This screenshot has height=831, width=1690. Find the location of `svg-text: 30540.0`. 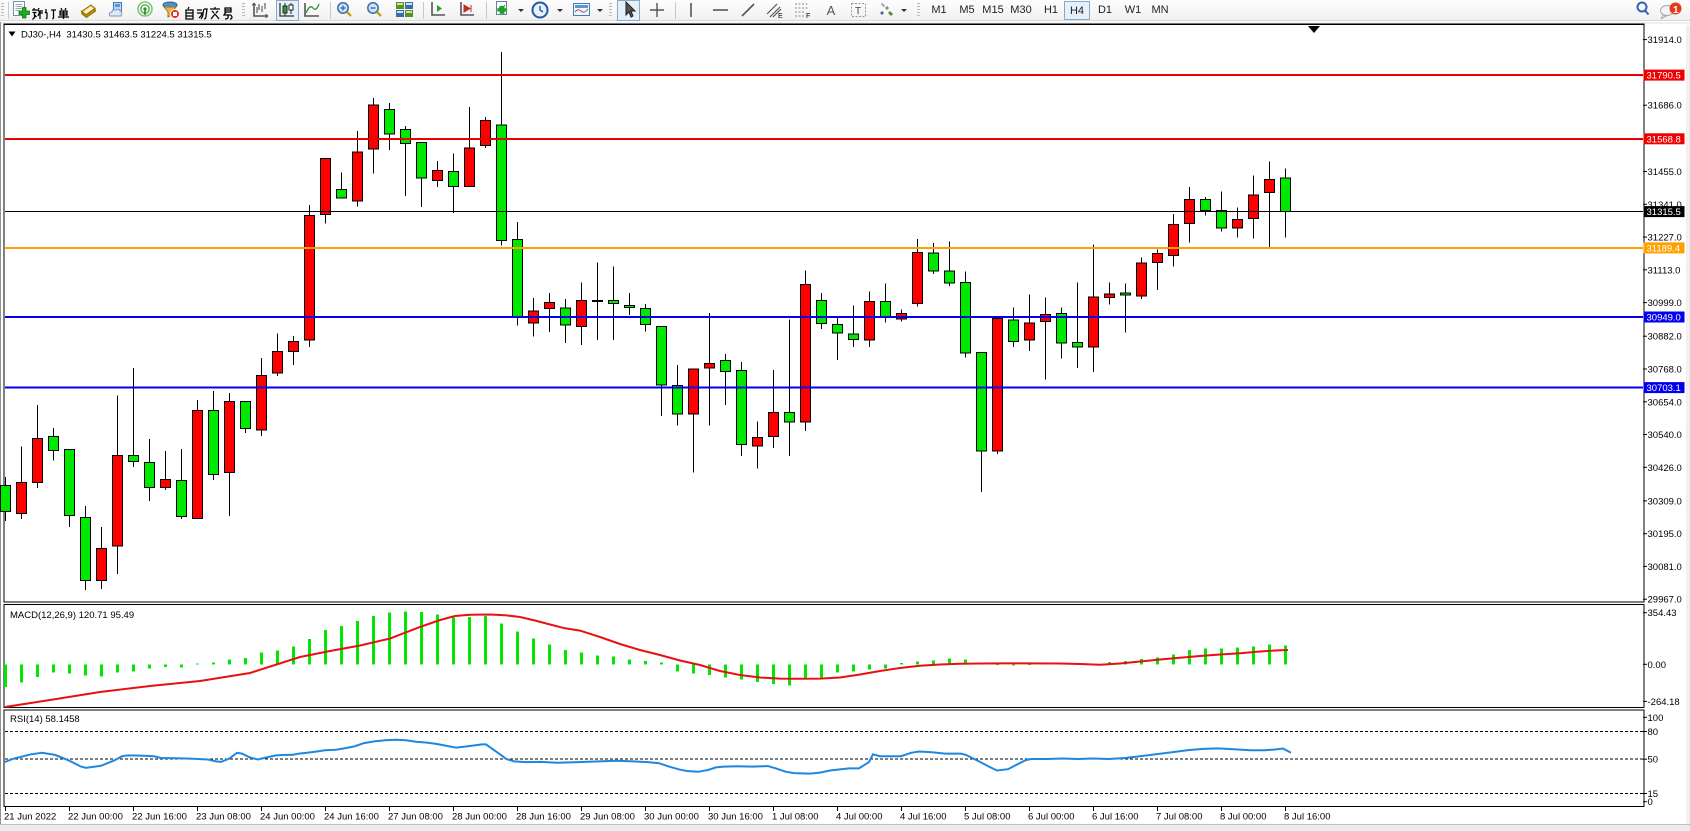

svg-text: 30540.0 is located at coordinates (1665, 435).